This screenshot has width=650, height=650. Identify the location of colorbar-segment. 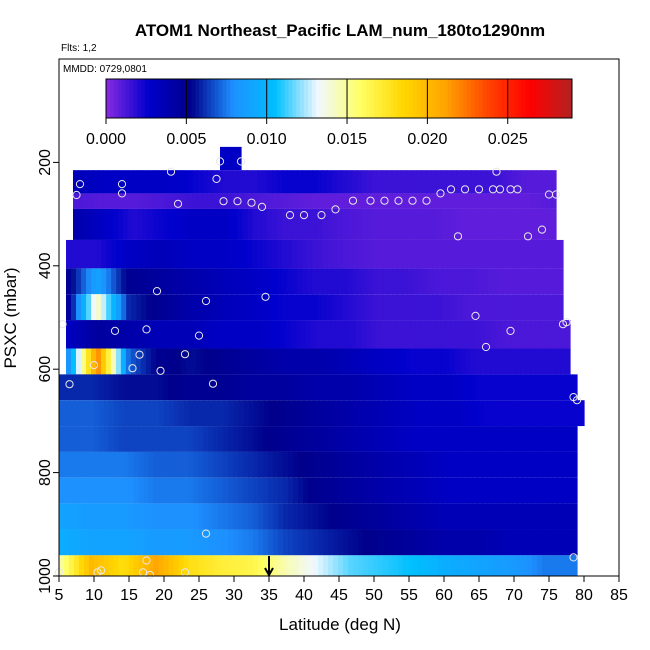
(403, 98).